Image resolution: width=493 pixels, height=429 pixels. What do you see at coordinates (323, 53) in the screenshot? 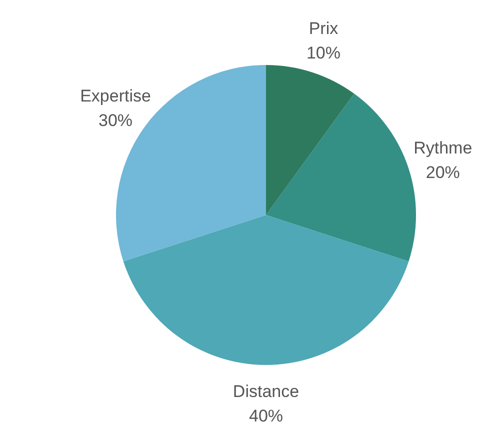
I see `data-label: 10%` at bounding box center [323, 53].